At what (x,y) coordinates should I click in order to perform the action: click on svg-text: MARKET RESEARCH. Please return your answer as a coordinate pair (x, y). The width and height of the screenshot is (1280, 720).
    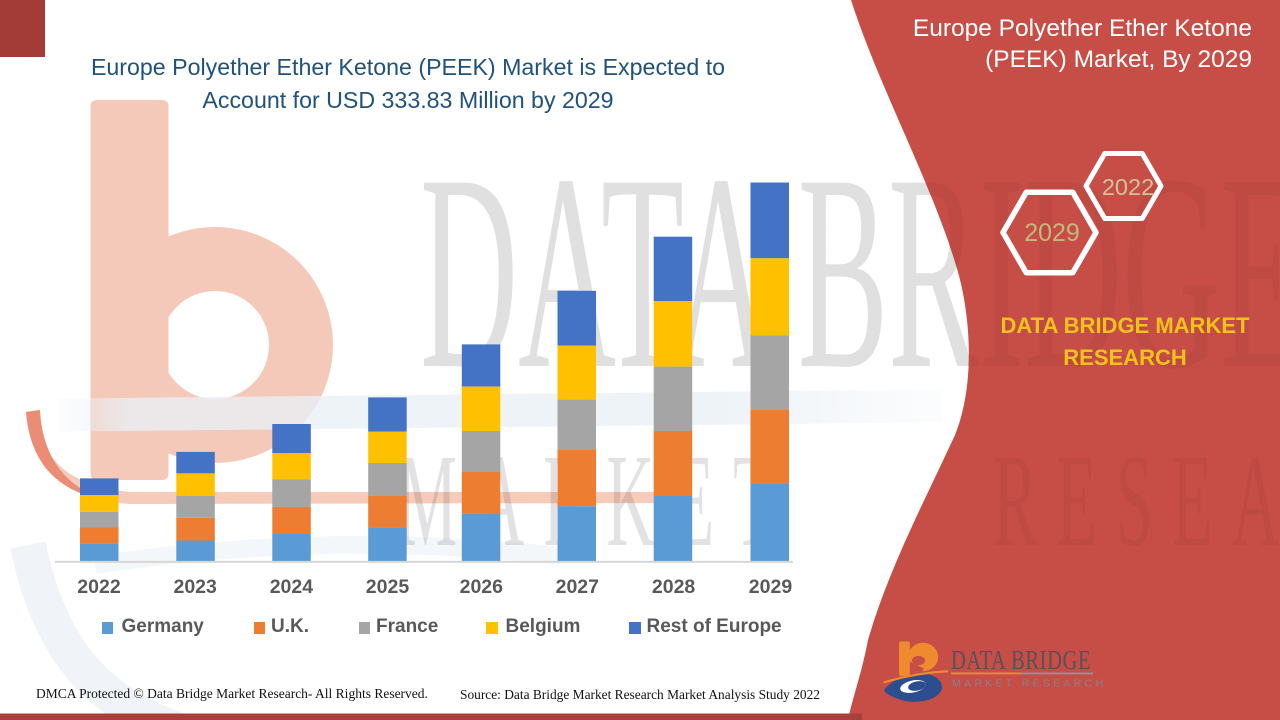
    Looking at the image, I should click on (1029, 684).